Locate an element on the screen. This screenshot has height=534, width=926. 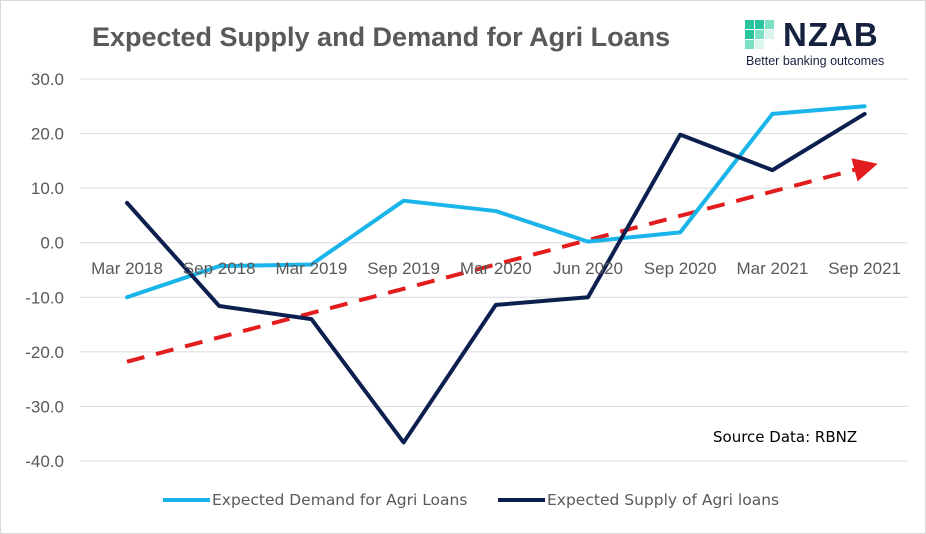
x-tick-label: Sep 2021 is located at coordinates (864, 268).